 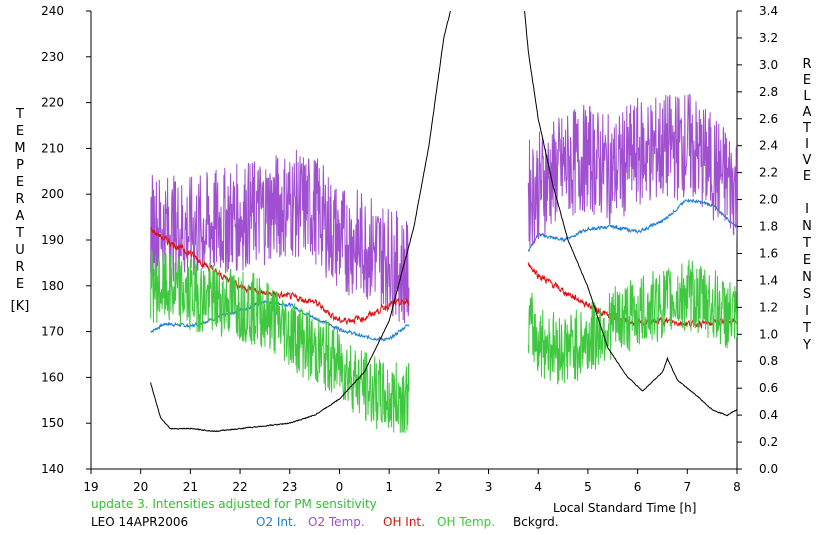 What do you see at coordinates (140, 522) in the screenshot?
I see `station-date: LEO 14APR2006` at bounding box center [140, 522].